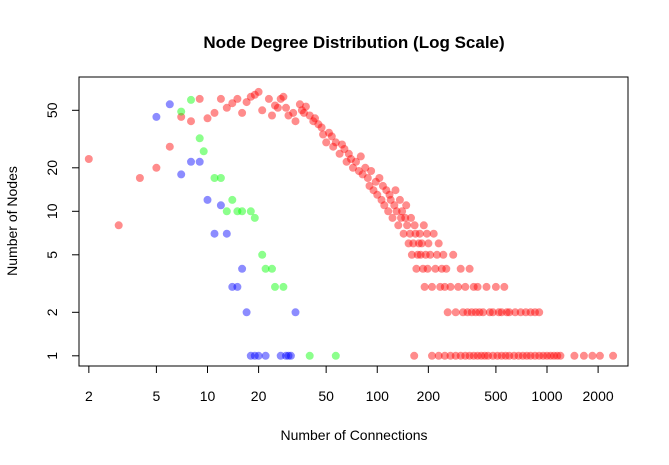  What do you see at coordinates (156, 396) in the screenshot?
I see `x-tick-label: 5` at bounding box center [156, 396].